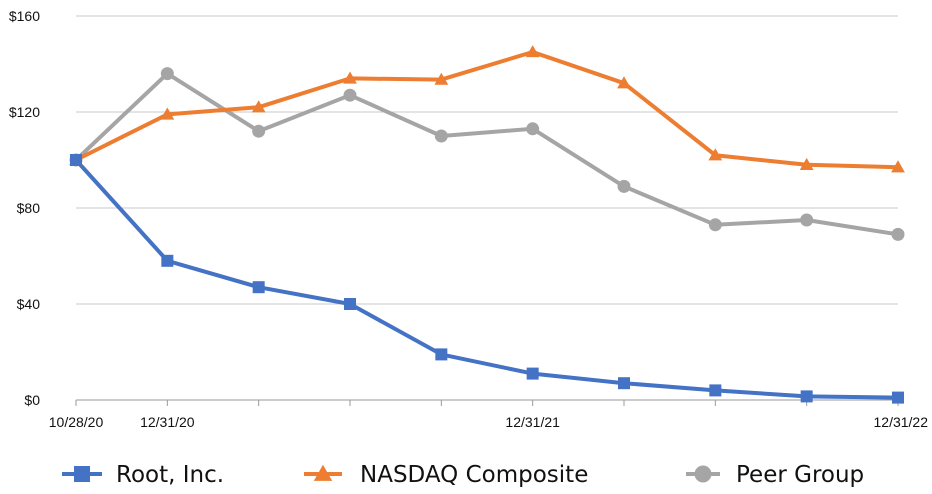  I want to click on legend: Root, Inc. NASDAQ Composite Peer Group, so click(463, 475).